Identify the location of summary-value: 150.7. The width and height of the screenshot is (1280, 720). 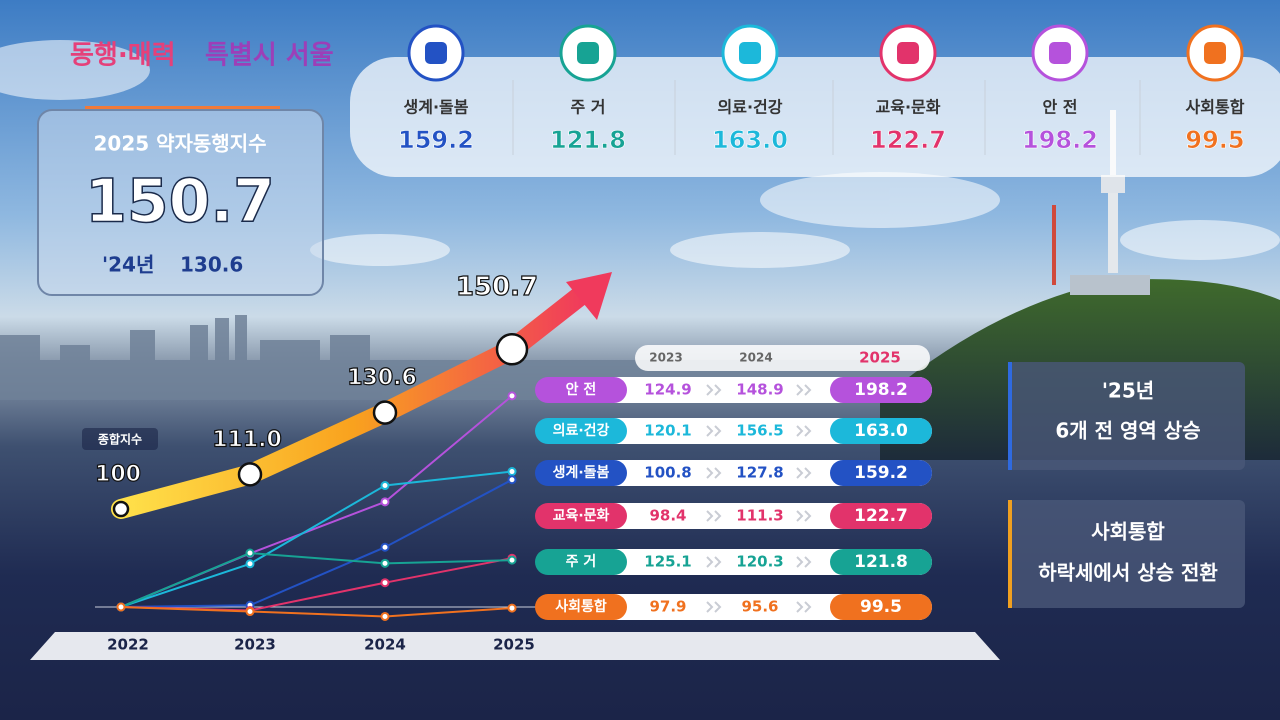
(180, 202).